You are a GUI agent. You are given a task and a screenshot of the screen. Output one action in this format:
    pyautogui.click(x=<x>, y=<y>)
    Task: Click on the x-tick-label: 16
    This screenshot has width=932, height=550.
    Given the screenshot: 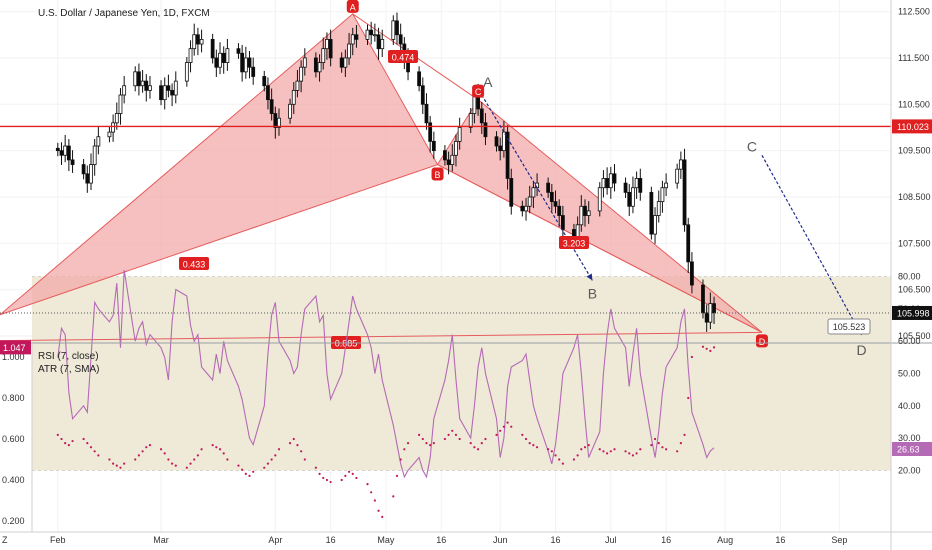 What is the action you would take?
    pyautogui.click(x=666, y=540)
    